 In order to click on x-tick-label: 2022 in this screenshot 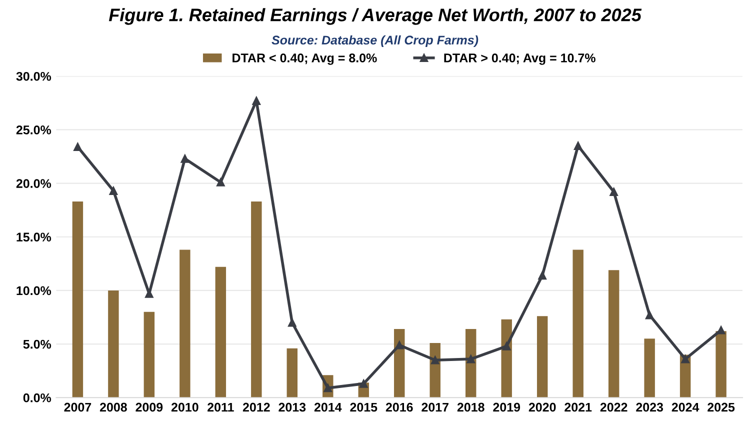, I will do `click(614, 407)`.